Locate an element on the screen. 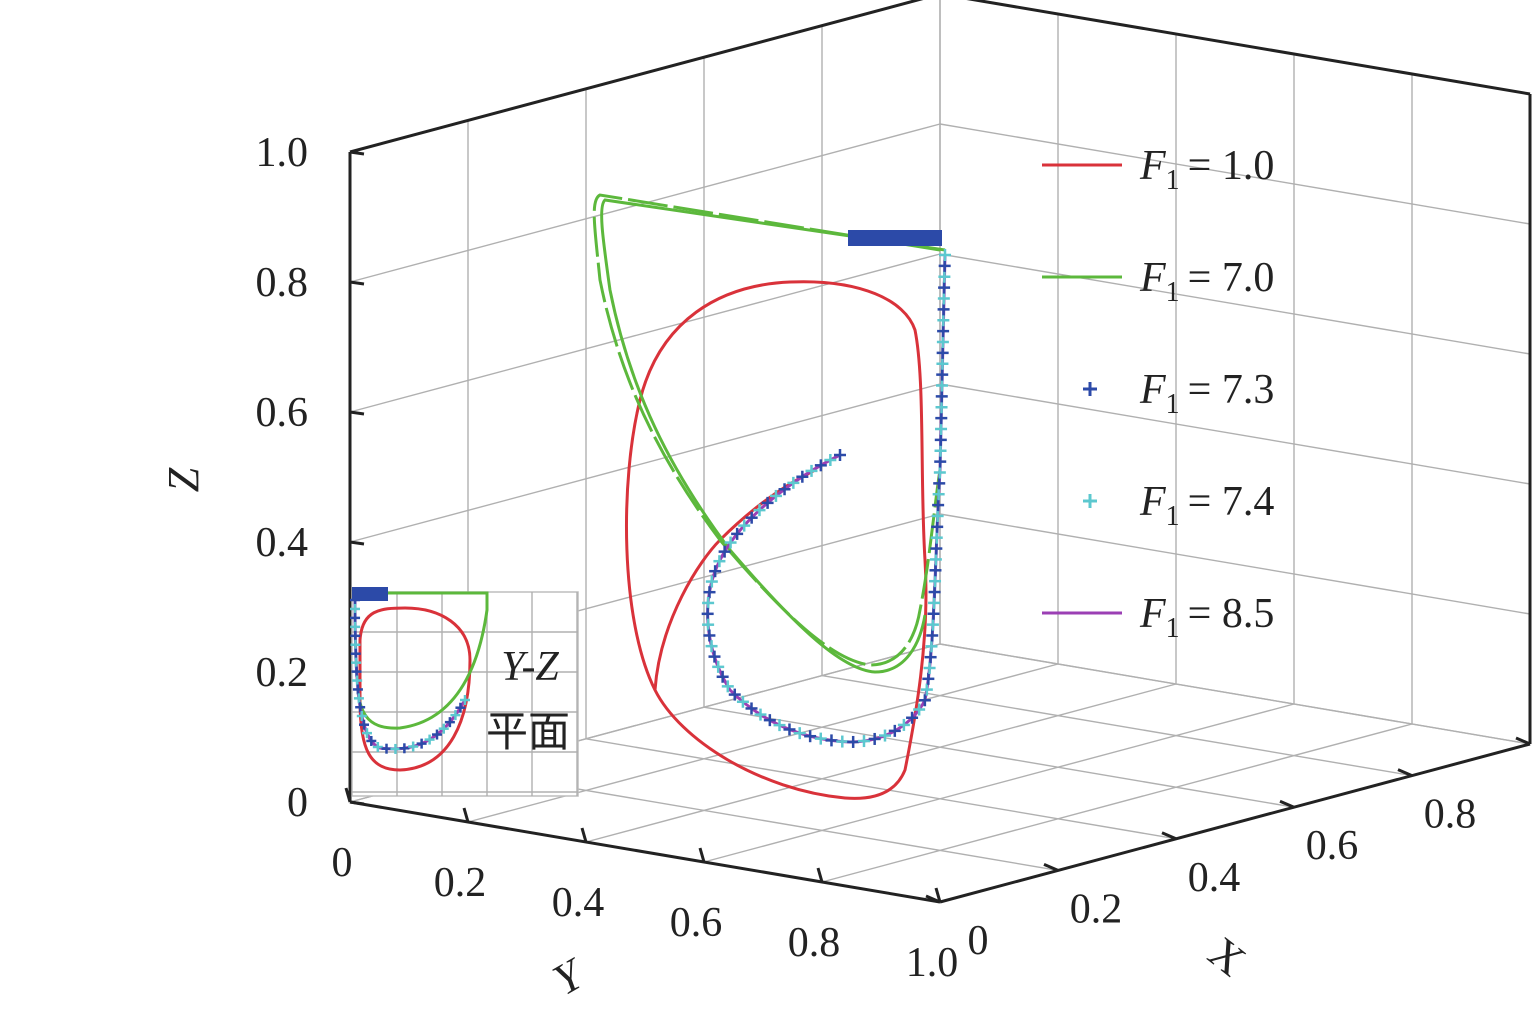 This screenshot has width=1535, height=1023. z-tick-label: 0.6 is located at coordinates (282, 413).